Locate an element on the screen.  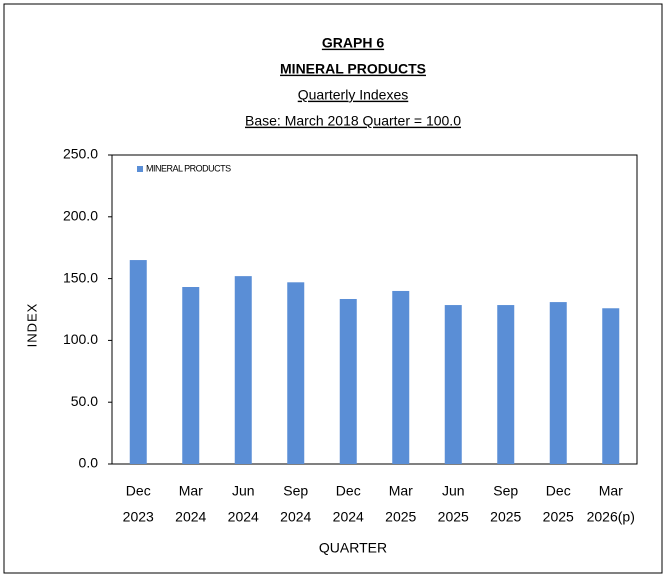
annotation: Quarterly Indexes is located at coordinates (353, 95).